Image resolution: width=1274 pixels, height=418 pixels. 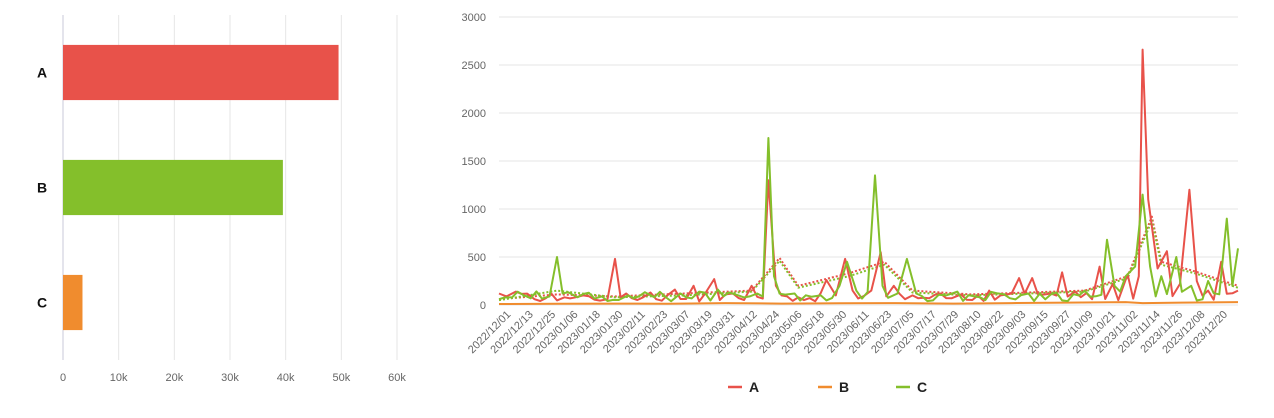 I want to click on bar-x-tick-label: 40k, so click(x=286, y=378).